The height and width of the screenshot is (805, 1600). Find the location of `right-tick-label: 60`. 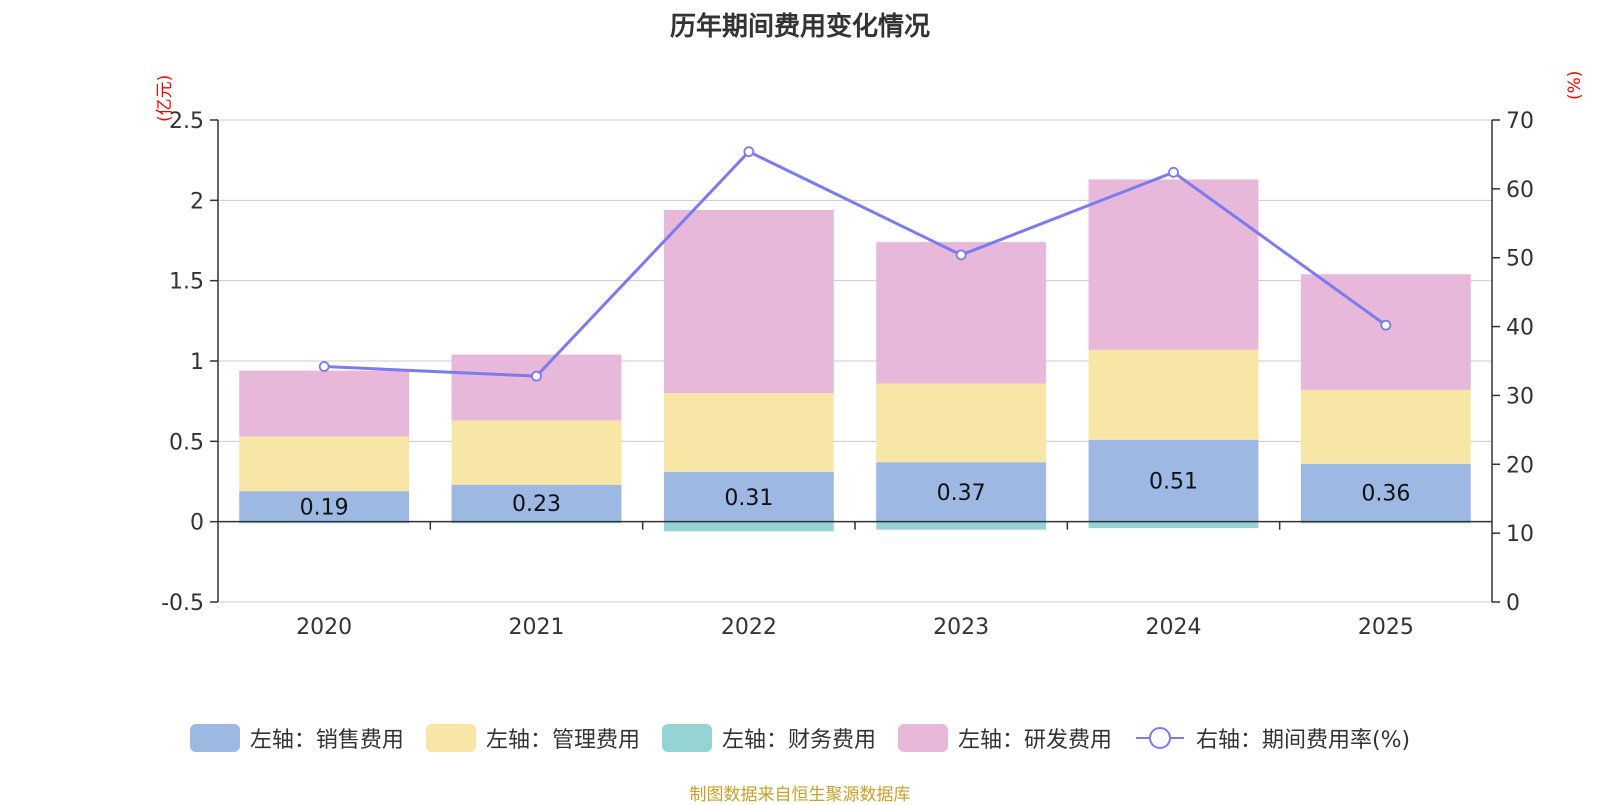

right-tick-label: 60 is located at coordinates (1520, 190).